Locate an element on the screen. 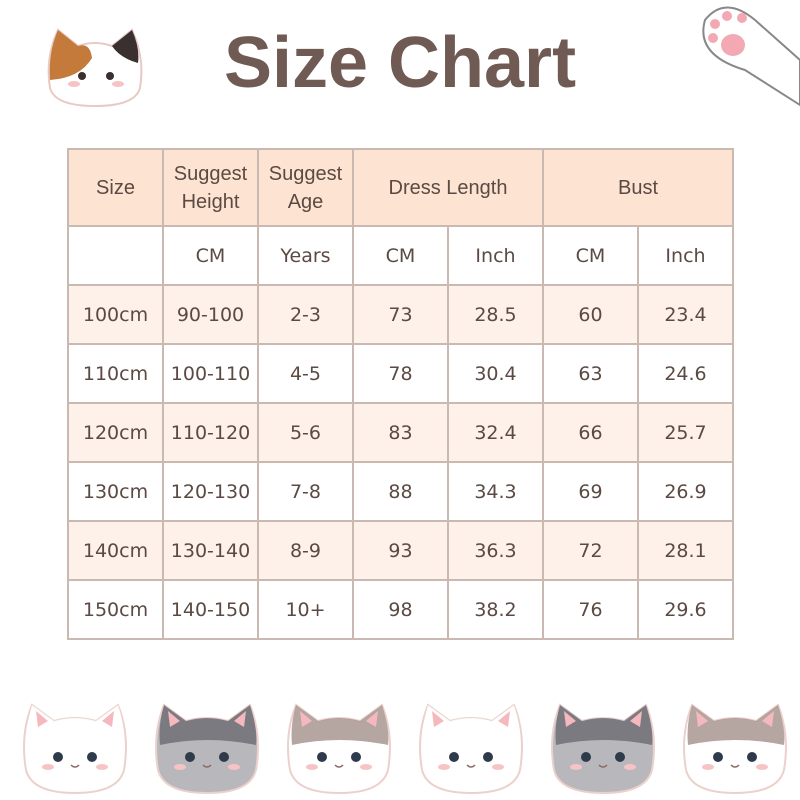  table-cell: 72 is located at coordinates (590, 550).